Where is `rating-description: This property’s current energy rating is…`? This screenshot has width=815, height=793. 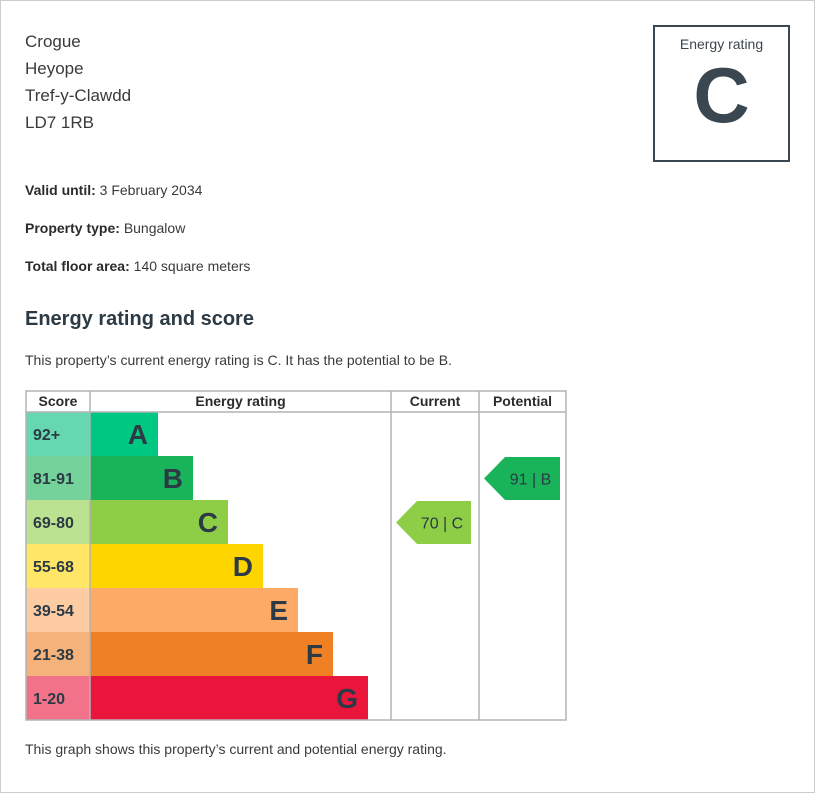
rating-description: This property’s current energy rating is… is located at coordinates (238, 360).